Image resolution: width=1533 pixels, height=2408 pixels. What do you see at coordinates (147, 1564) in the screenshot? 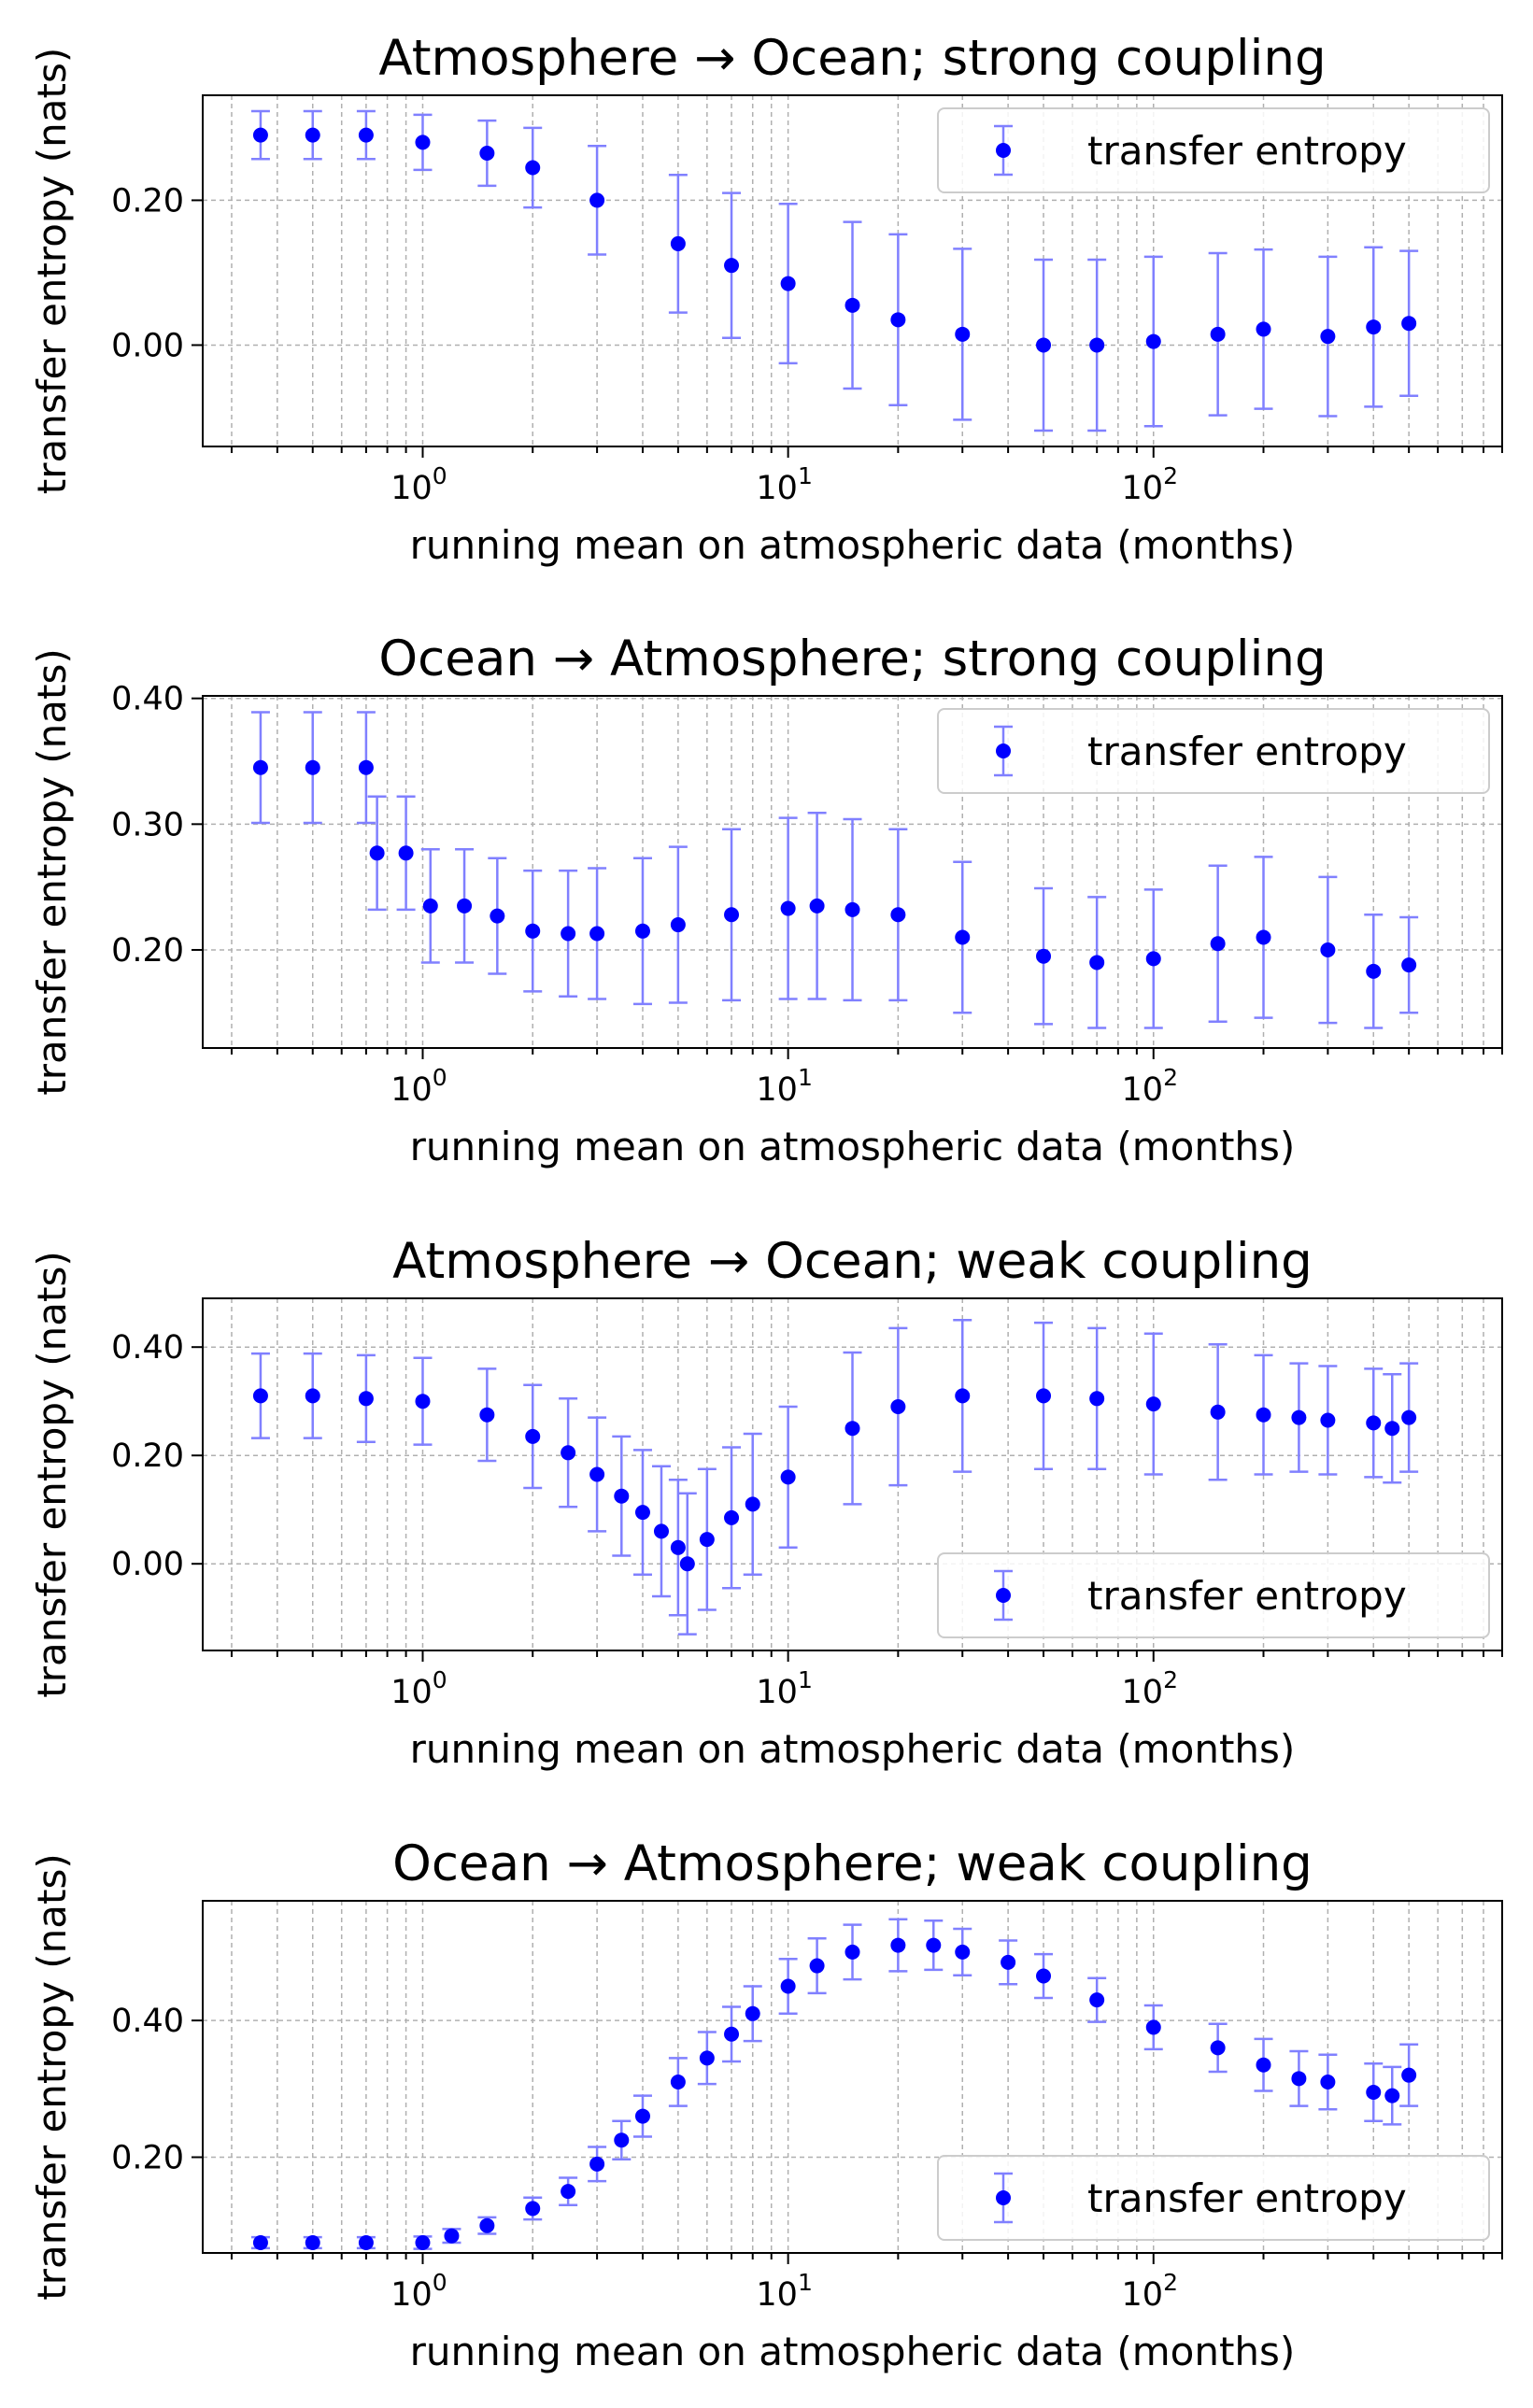
I see `y-tick-label: 0.00` at bounding box center [147, 1564].